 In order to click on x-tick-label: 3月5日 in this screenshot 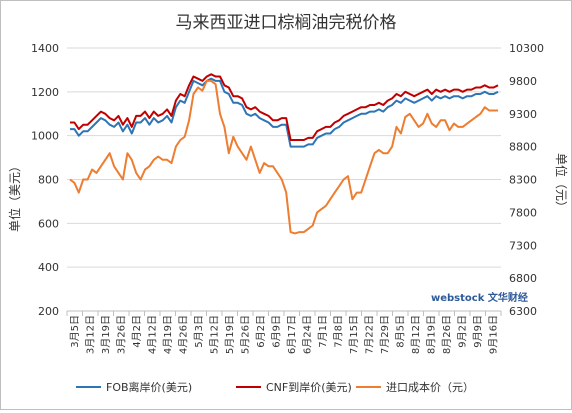, I will do `click(75, 331)`.